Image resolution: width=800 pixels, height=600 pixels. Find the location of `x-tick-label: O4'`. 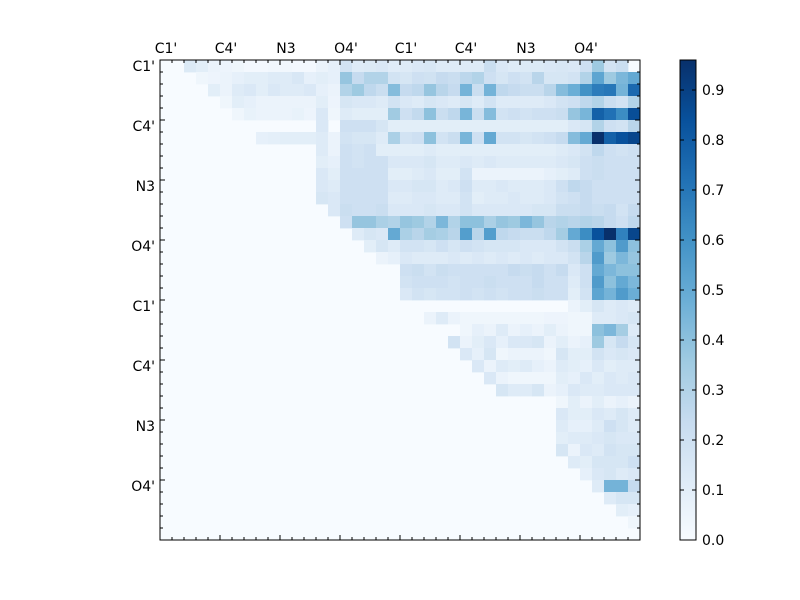

x-tick-label: O4' is located at coordinates (346, 49).